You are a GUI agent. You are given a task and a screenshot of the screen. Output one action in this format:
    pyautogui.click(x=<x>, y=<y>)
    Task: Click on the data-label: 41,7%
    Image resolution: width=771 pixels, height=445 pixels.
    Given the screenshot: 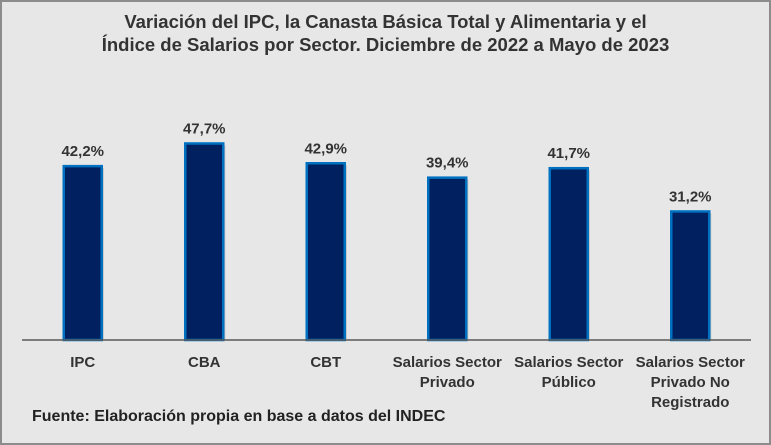 What is the action you would take?
    pyautogui.click(x=568, y=153)
    